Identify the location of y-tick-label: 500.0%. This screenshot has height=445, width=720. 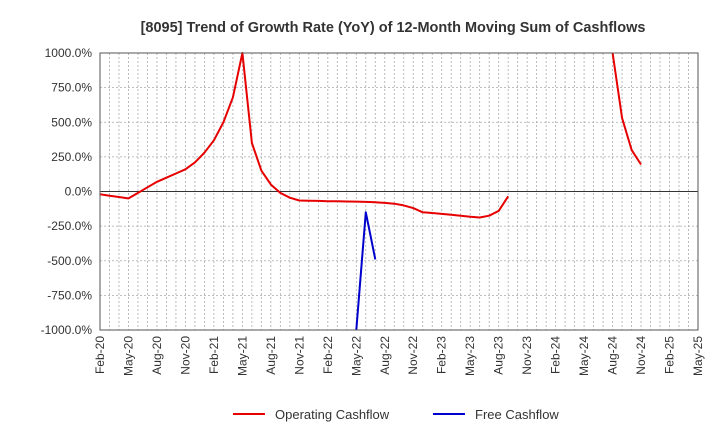
(71, 122).